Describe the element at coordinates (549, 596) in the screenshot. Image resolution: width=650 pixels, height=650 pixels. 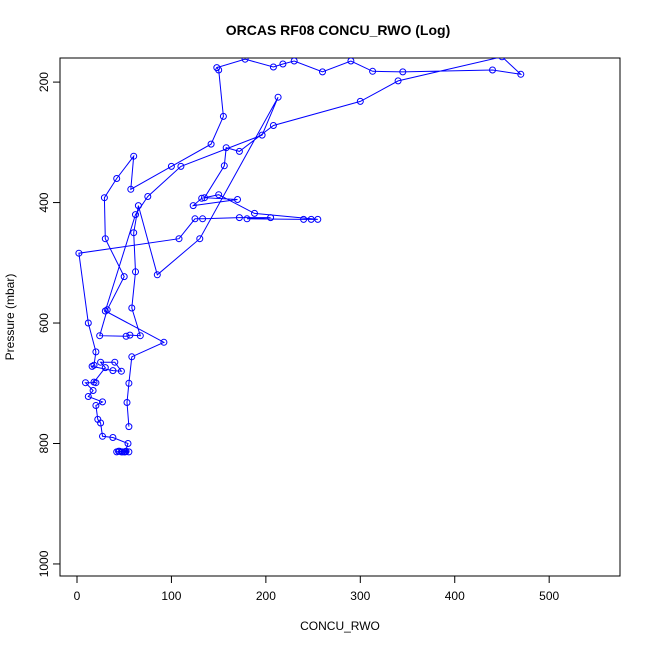
I see `x-tick-label: 500` at that location.